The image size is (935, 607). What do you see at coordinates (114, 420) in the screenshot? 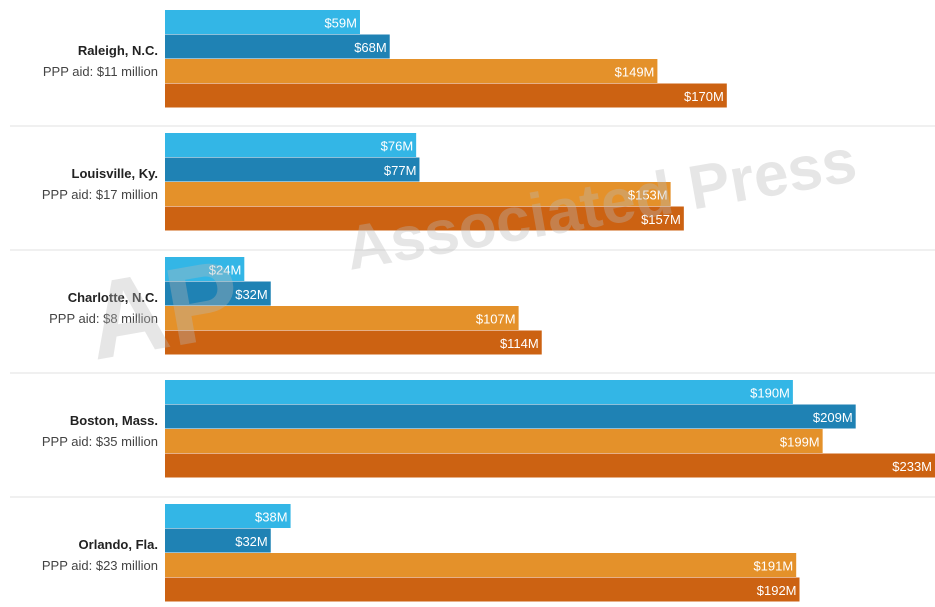
I see `city-name: Boston, Mass.` at bounding box center [114, 420].